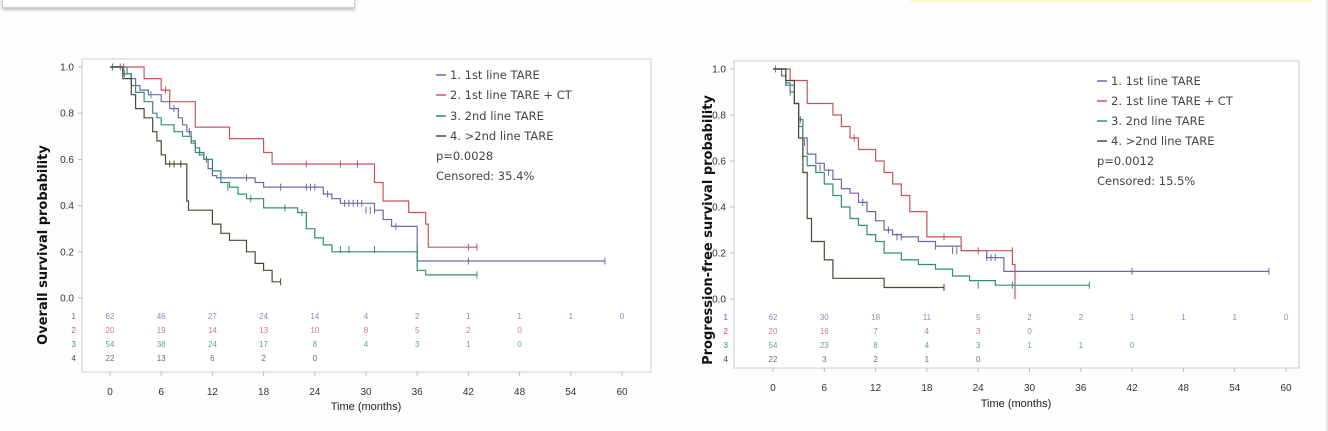 The height and width of the screenshot is (431, 1328). Describe the element at coordinates (571, 392) in the screenshot. I see `x-tick-label: 54` at that location.